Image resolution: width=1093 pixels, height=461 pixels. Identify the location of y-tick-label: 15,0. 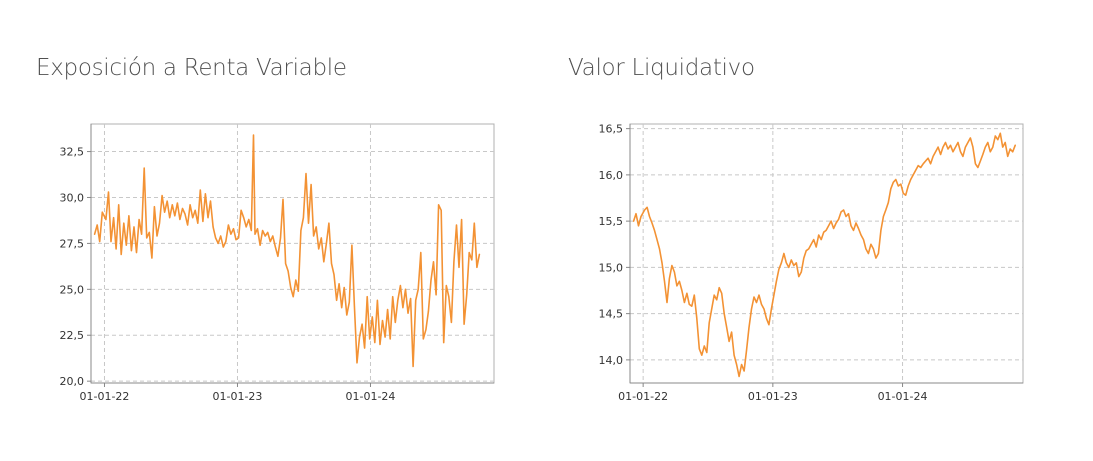
(611, 267).